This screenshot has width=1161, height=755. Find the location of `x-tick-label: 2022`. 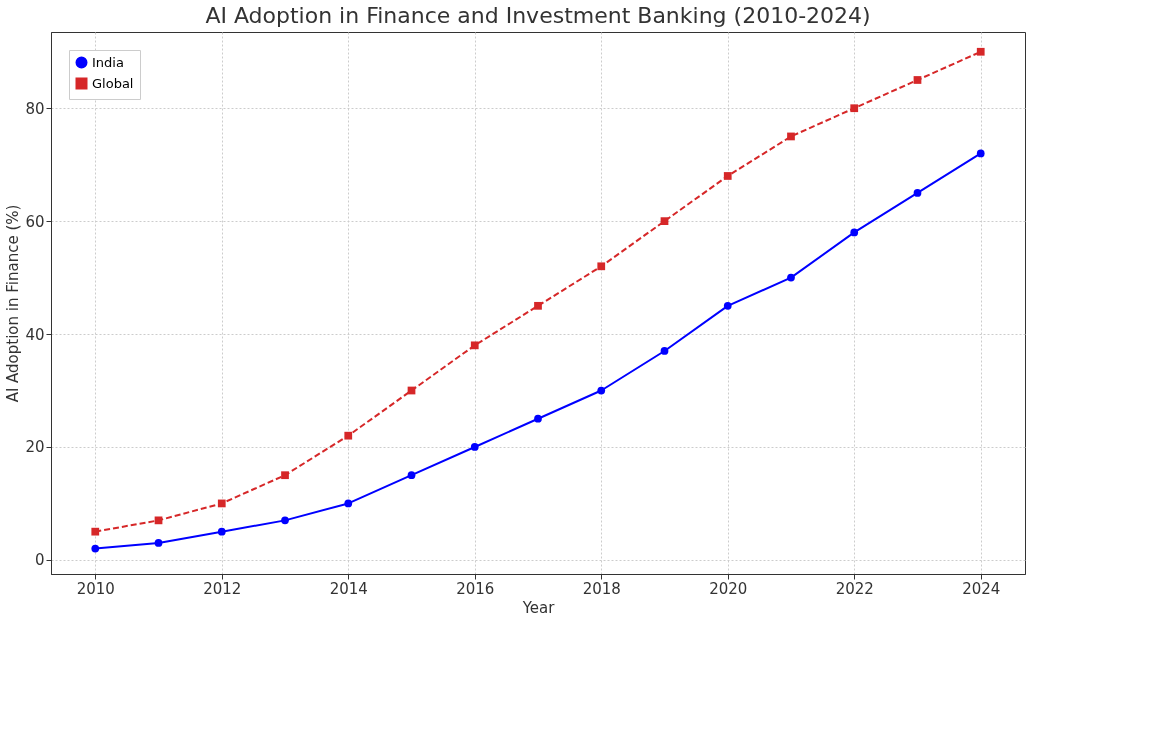

x-tick-label: 2022 is located at coordinates (854, 588).